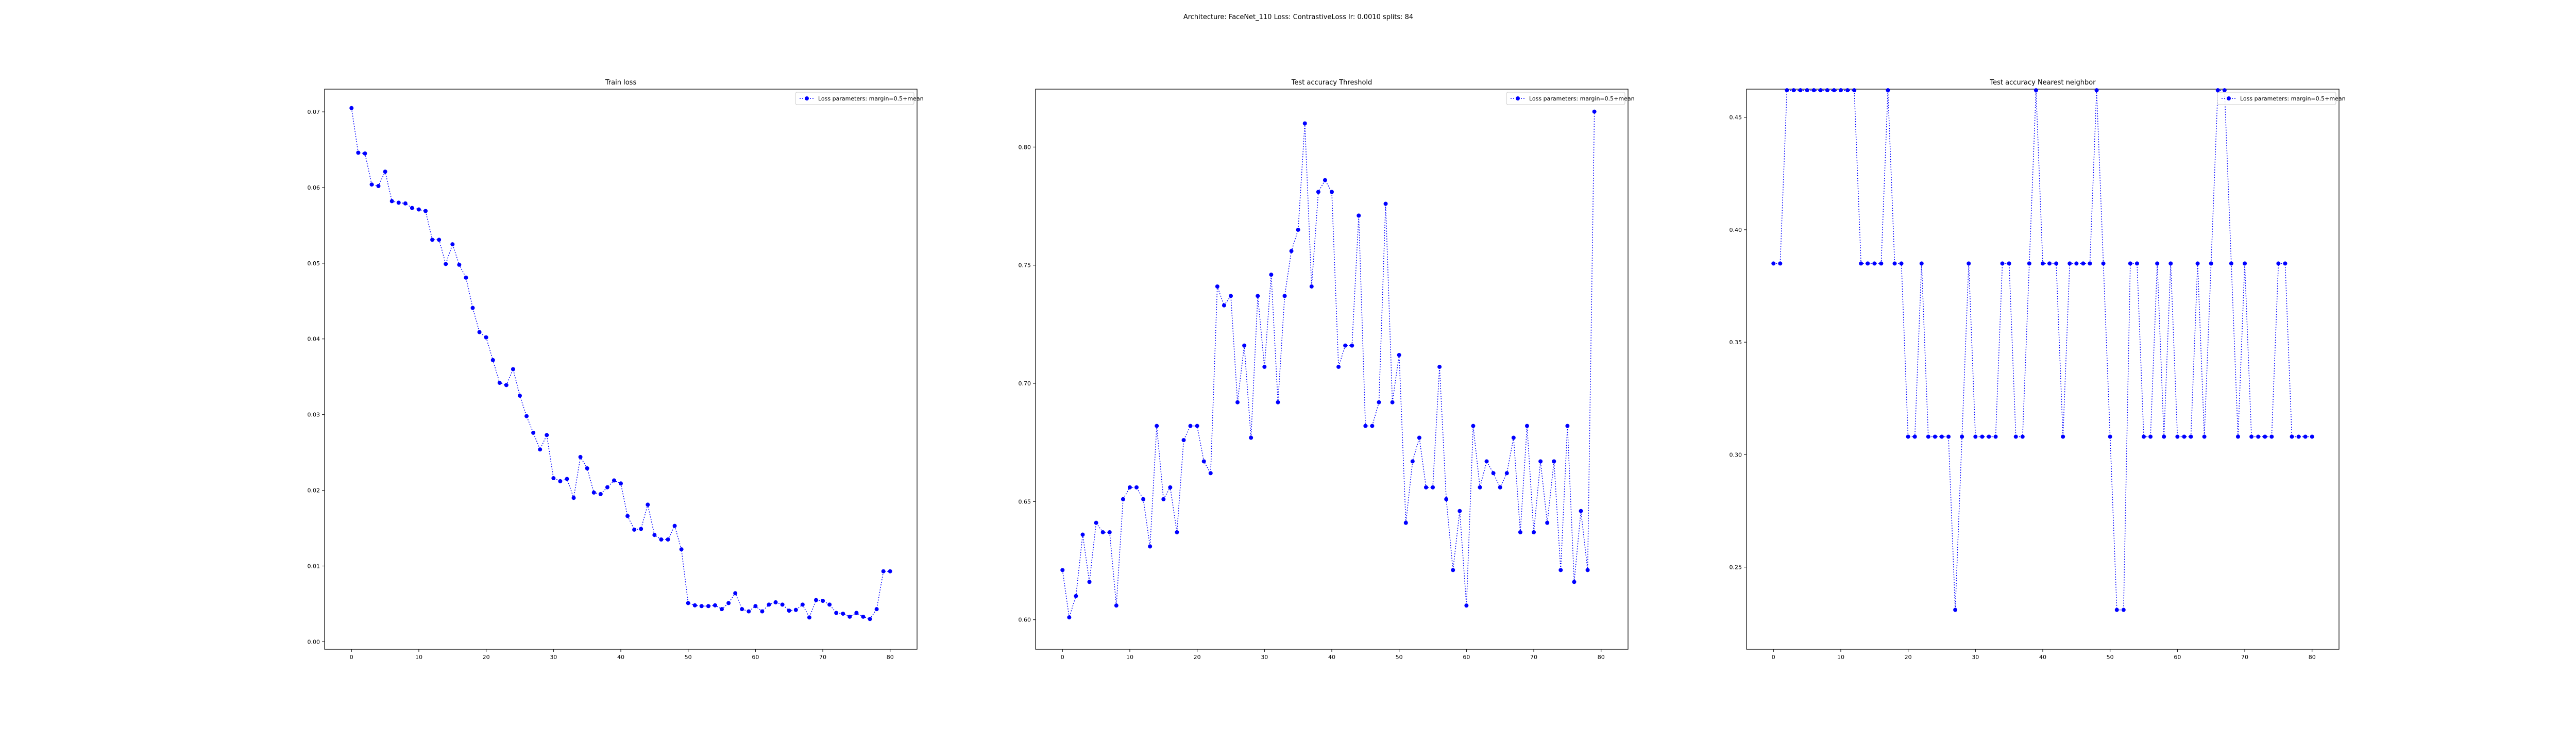  Describe the element at coordinates (314, 490) in the screenshot. I see `y-tick-label: 0.02` at that location.